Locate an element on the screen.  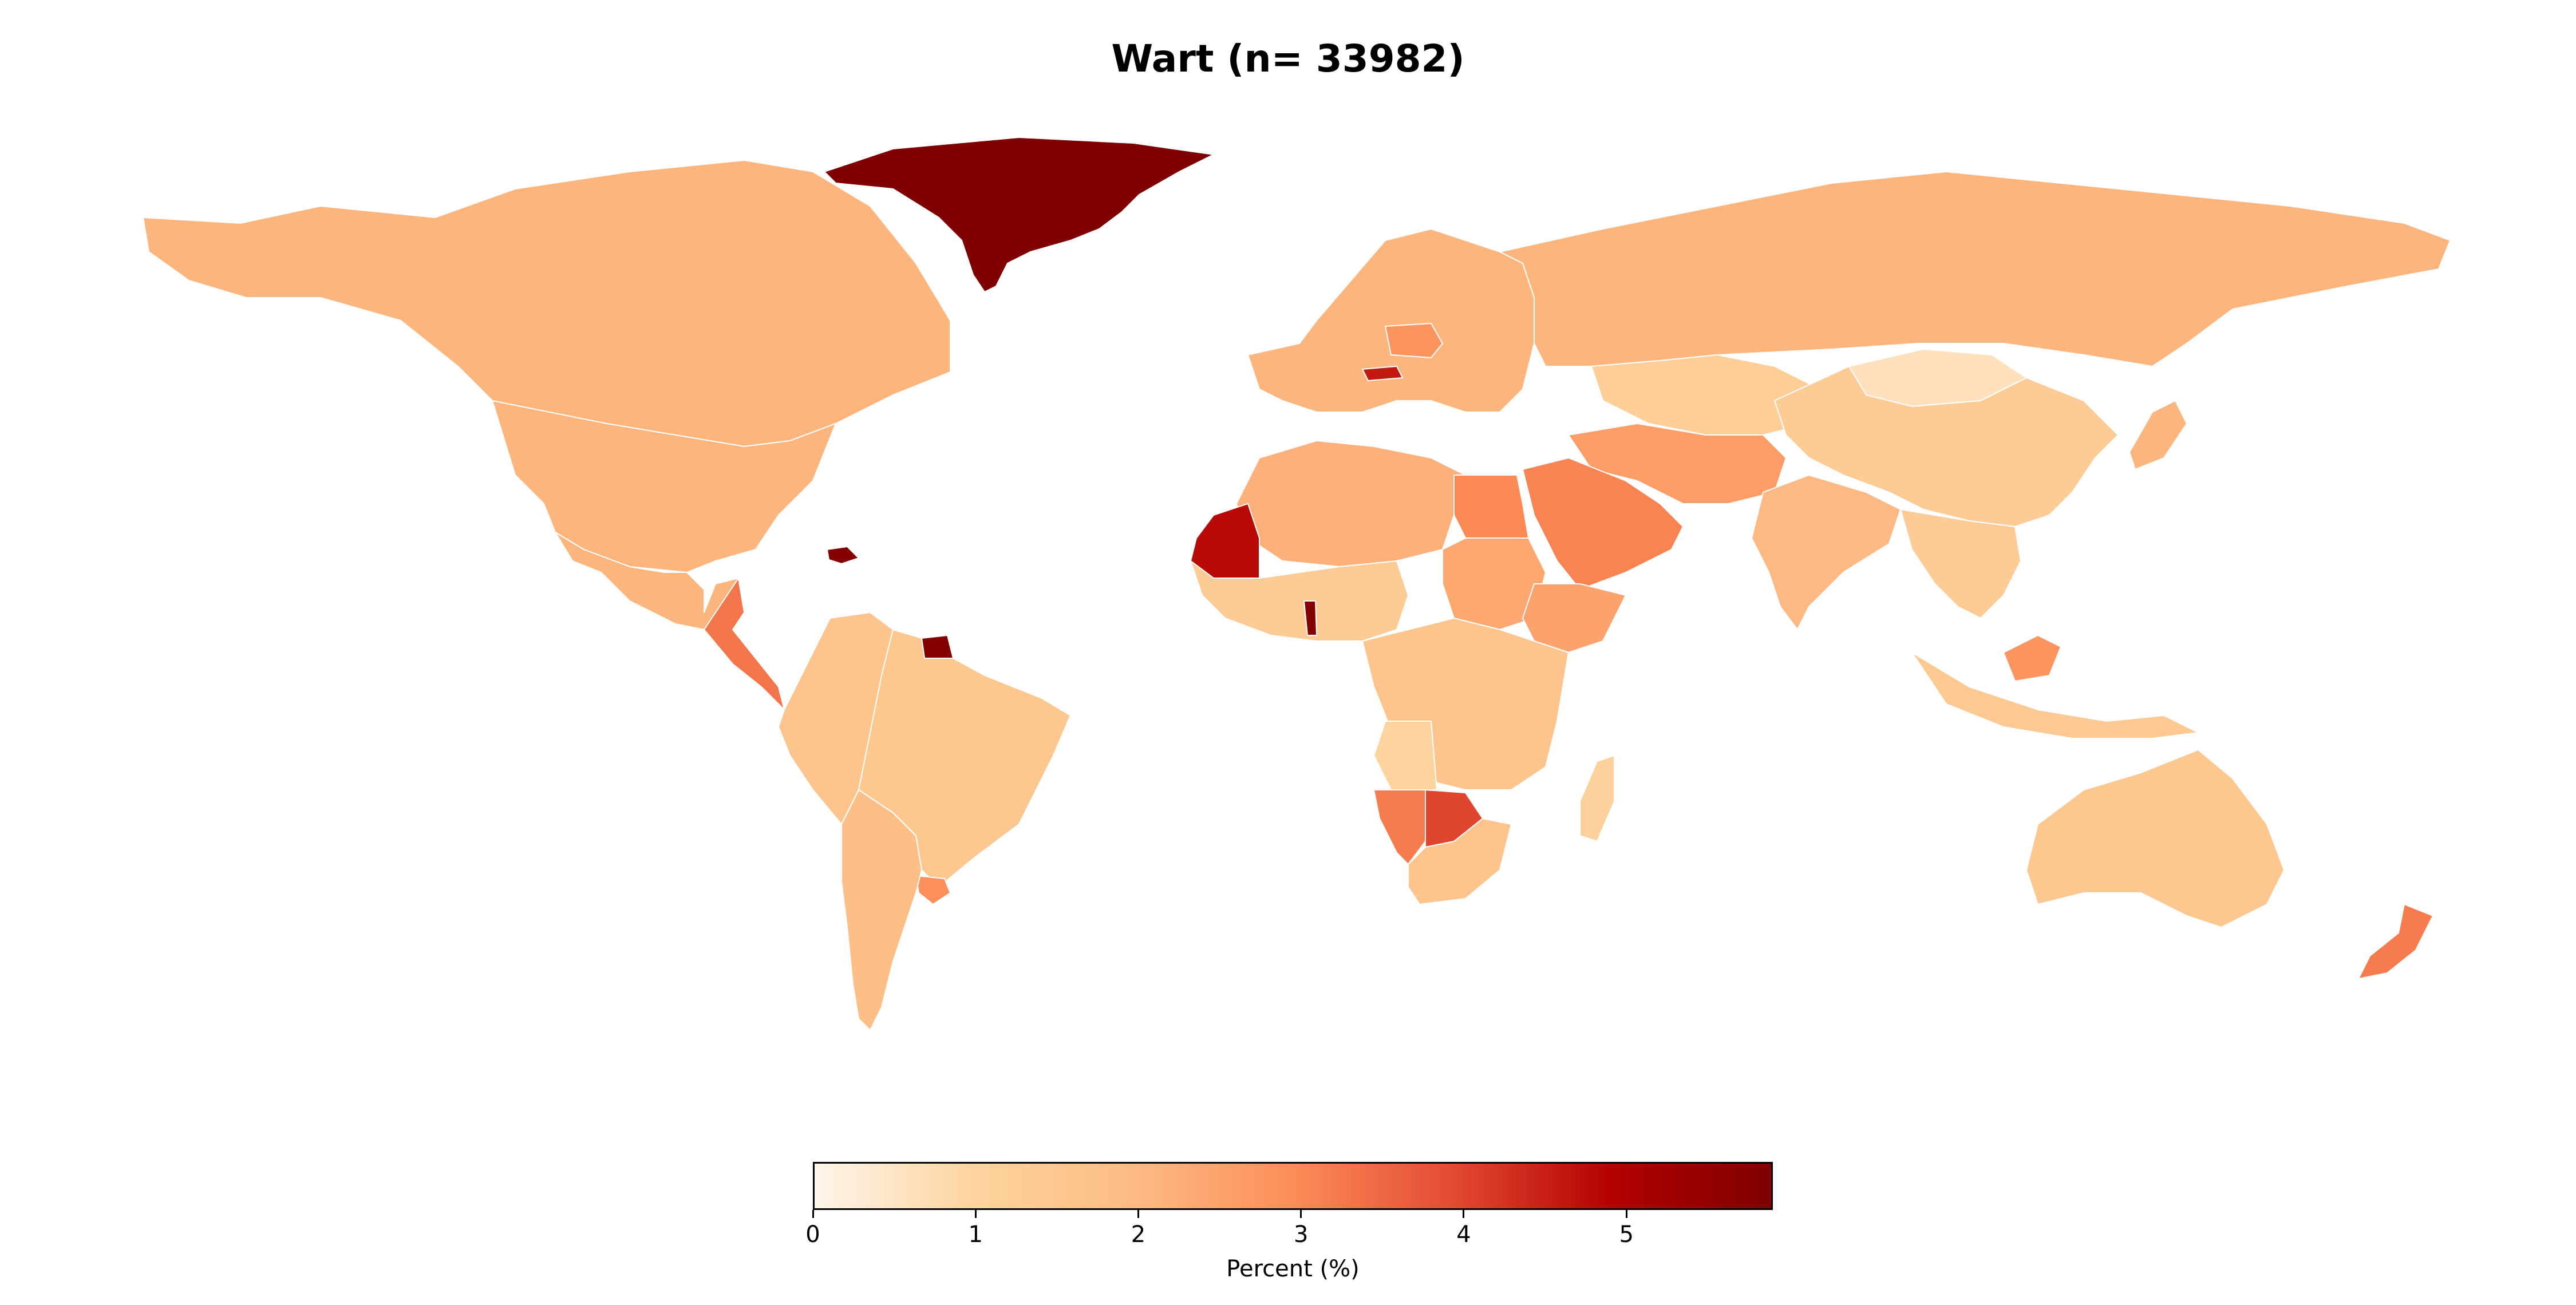
colorbar-label: Percent (%) is located at coordinates (1293, 1269).